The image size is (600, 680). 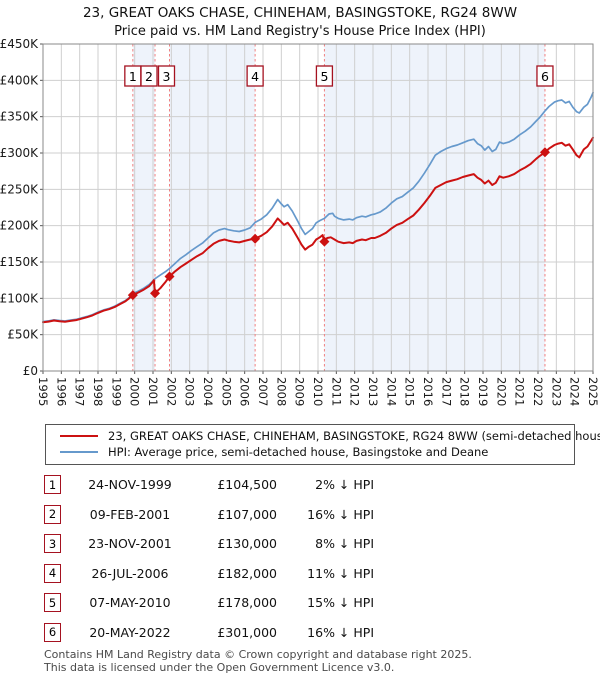 What do you see at coordinates (130, 514) in the screenshot?
I see `sale-date: 09-FEB-2001` at bounding box center [130, 514].